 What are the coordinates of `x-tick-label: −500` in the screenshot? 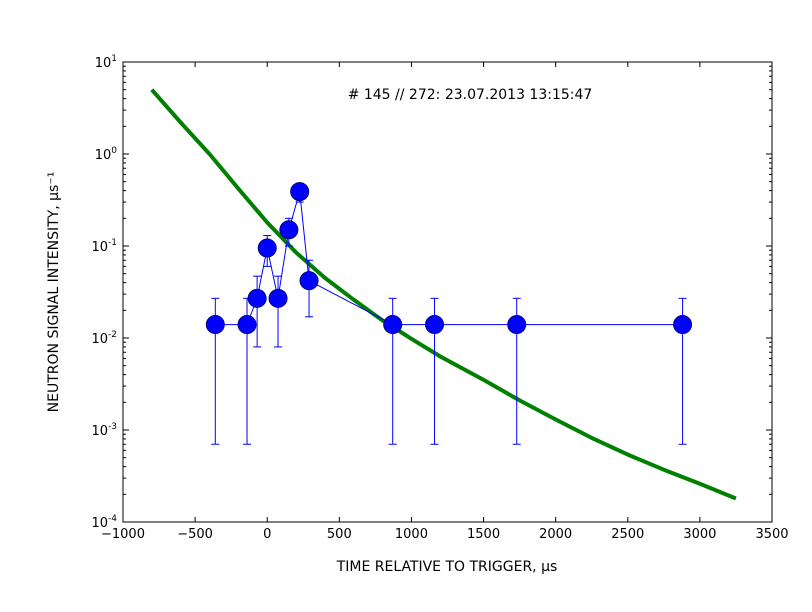 It's located at (195, 534).